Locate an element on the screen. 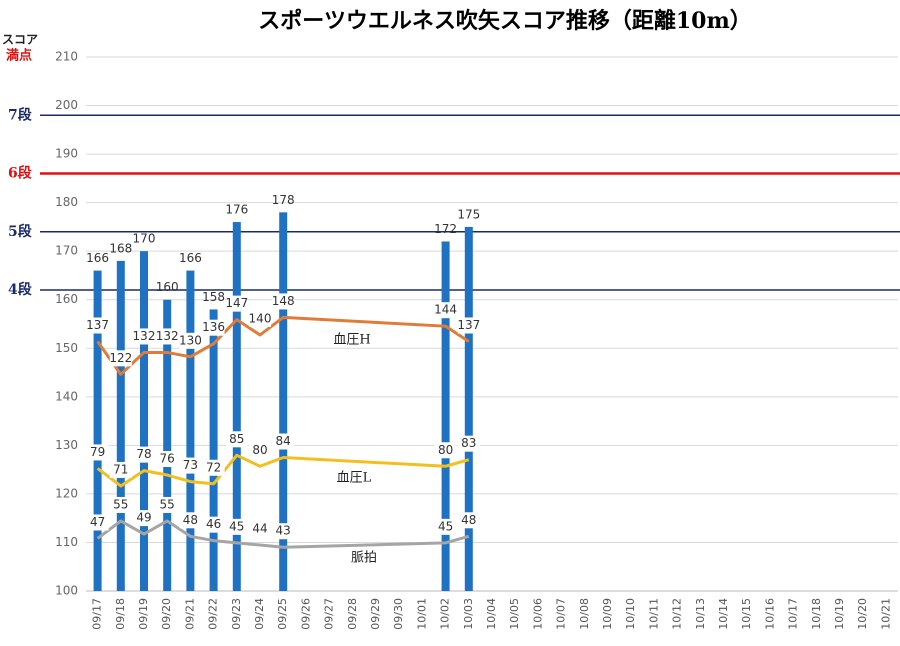  line-value-label: 43 is located at coordinates (283, 531).